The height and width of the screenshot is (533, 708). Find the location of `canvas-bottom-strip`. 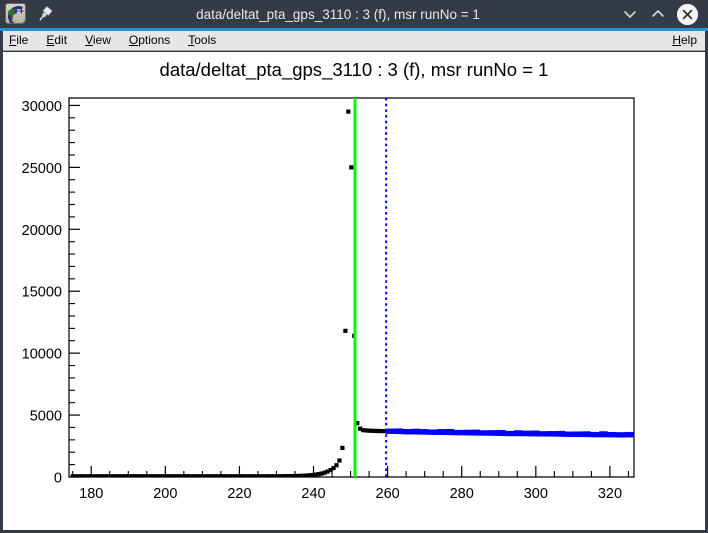

canvas-bottom-strip is located at coordinates (354, 524).